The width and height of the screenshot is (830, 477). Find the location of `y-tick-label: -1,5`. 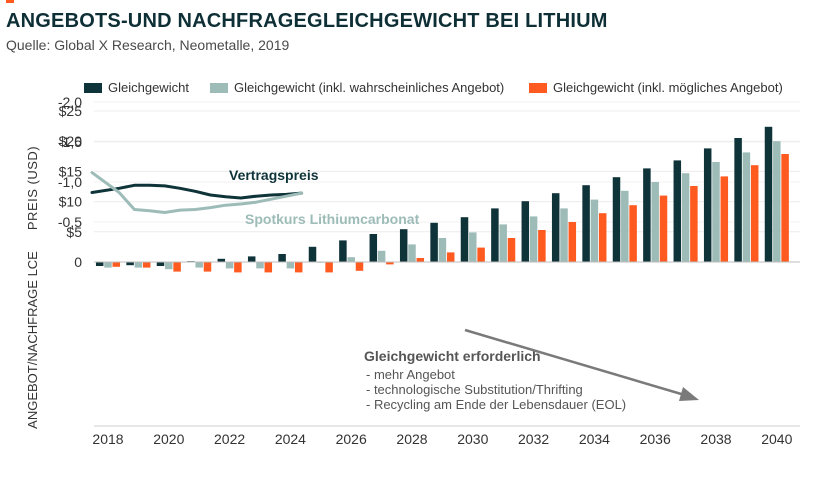

y-tick-label: -1,5 is located at coordinates (70, 142).